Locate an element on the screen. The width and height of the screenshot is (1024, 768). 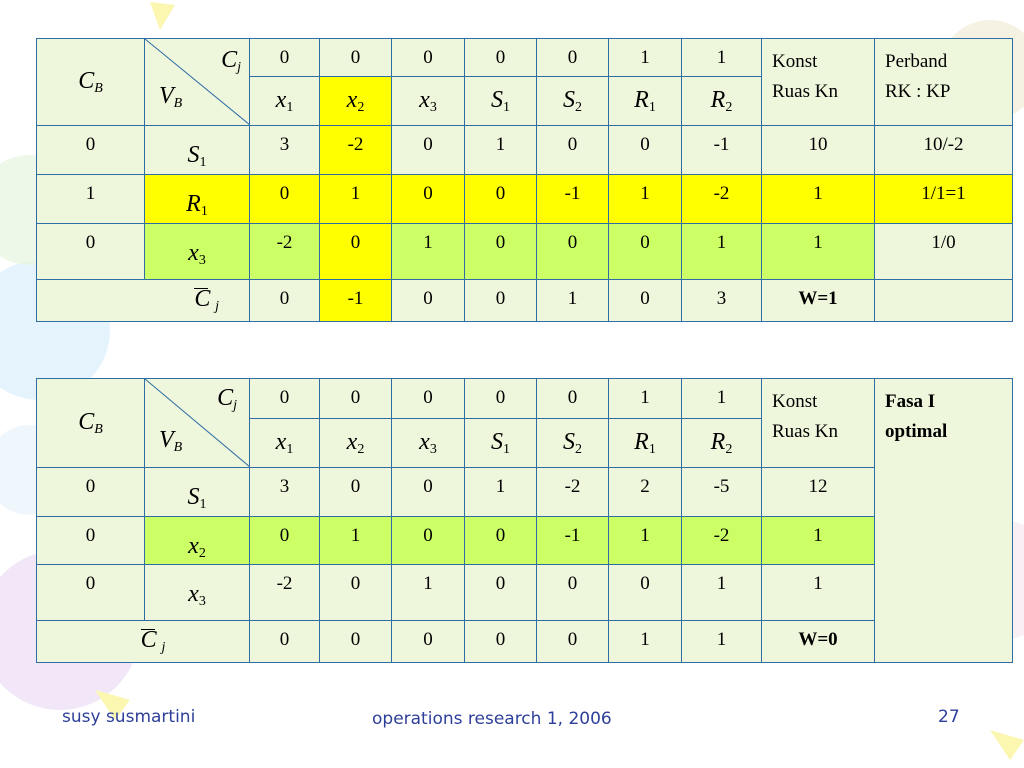
objective-value: W=1 is located at coordinates (818, 300).